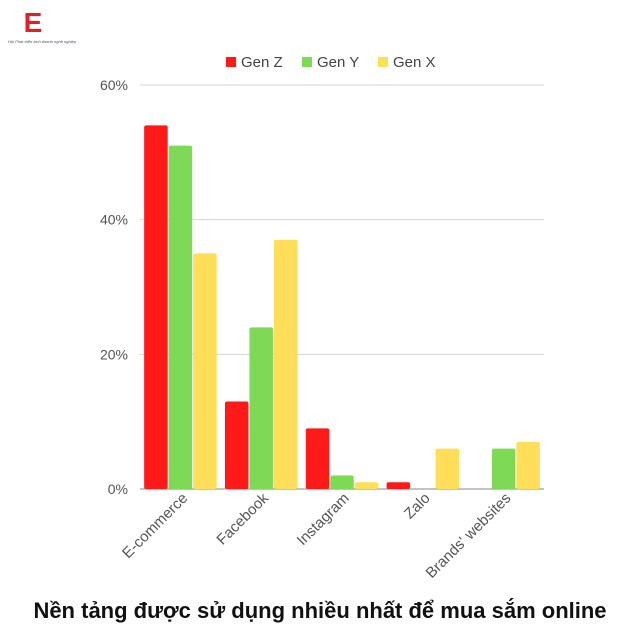 This screenshot has width=640, height=640. Describe the element at coordinates (242, 518) in the screenshot. I see `x-tick-label: Facebook` at that location.